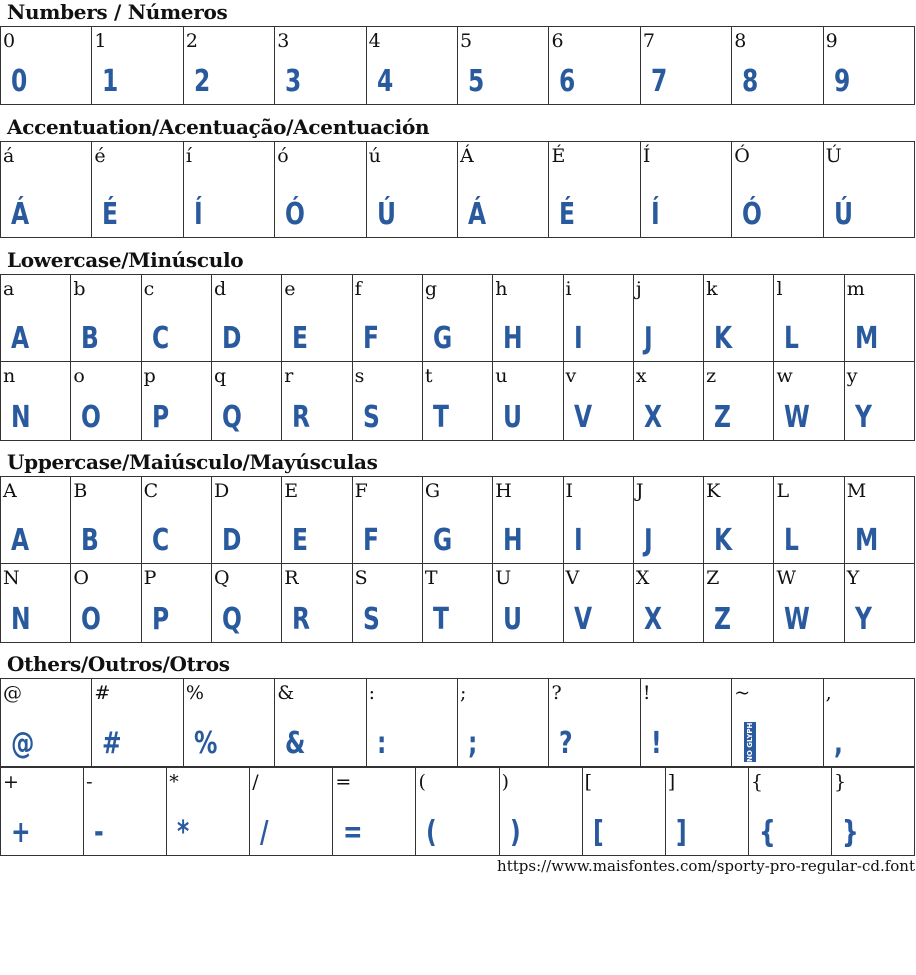 The width and height of the screenshot is (916, 975). What do you see at coordinates (47, 723) in the screenshot?
I see `glyph-cell: @ @` at bounding box center [47, 723].